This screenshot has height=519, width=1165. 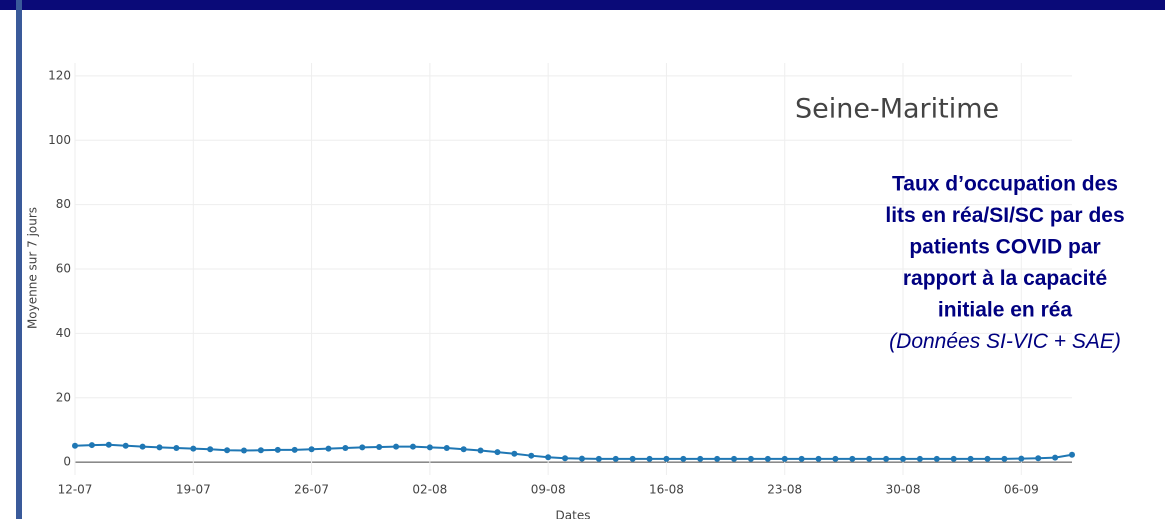 What do you see at coordinates (897, 109) in the screenshot?
I see `chart-title: Seine-Maritime` at bounding box center [897, 109].